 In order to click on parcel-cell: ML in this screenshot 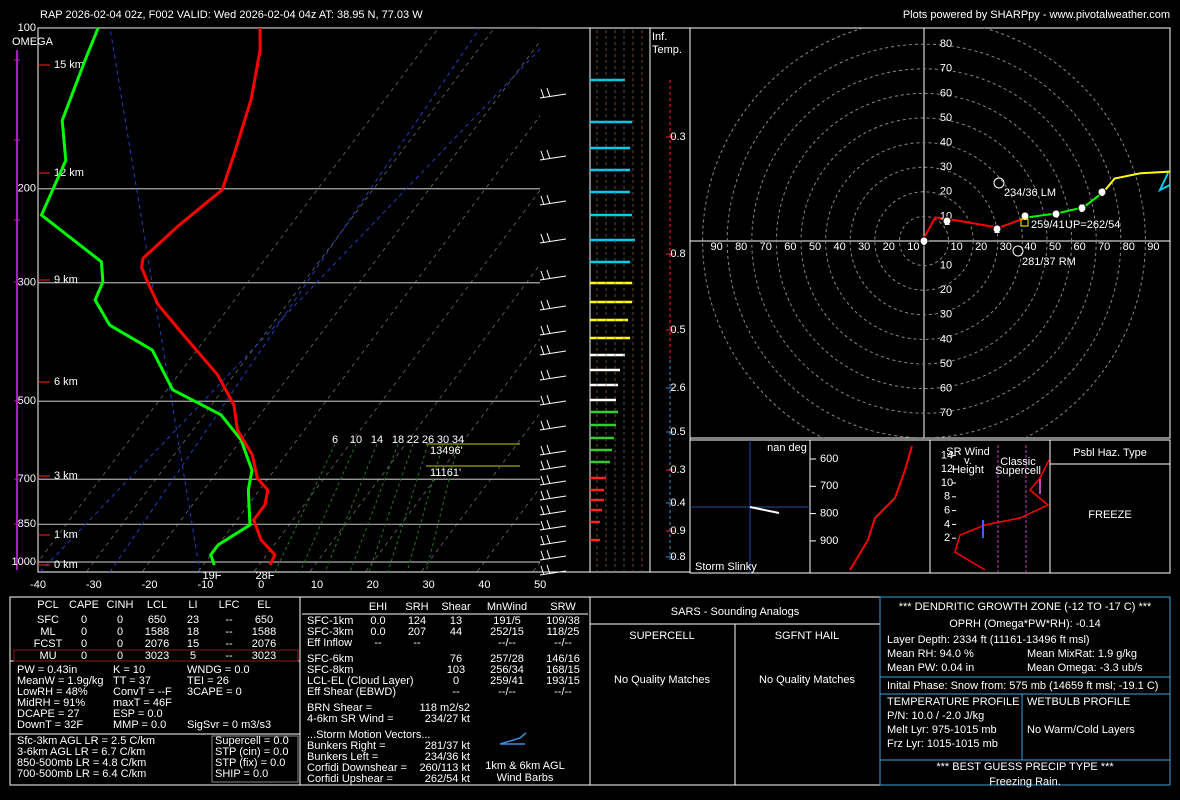, I will do `click(47, 632)`.